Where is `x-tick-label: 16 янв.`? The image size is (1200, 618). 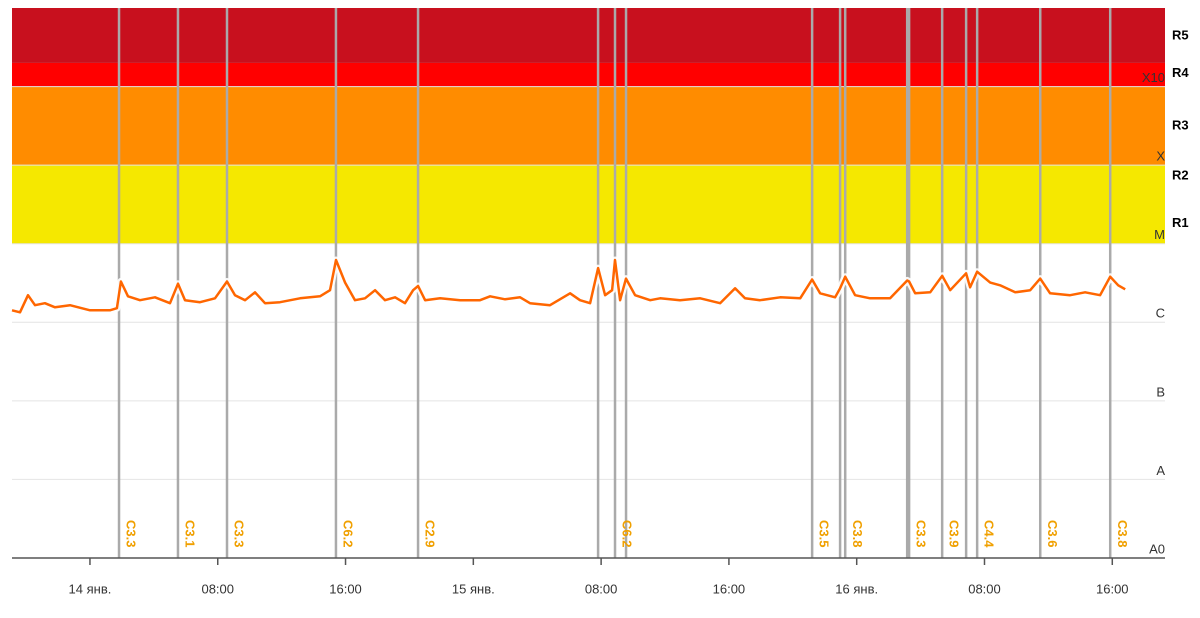
x-tick-label: 16 янв. is located at coordinates (856, 588).